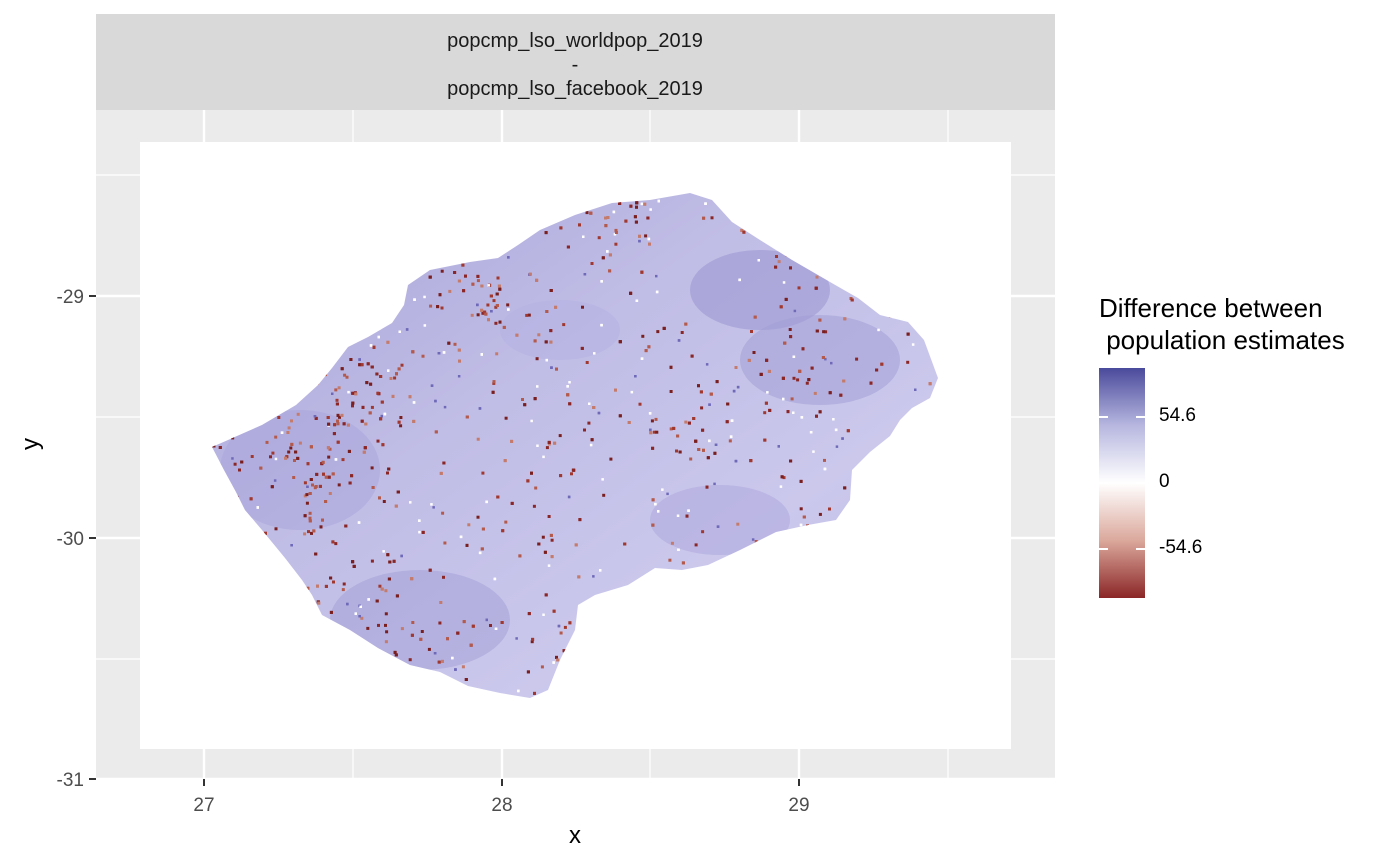  Describe the element at coordinates (70, 539) in the screenshot. I see `y-tick-label--30: -30` at that location.